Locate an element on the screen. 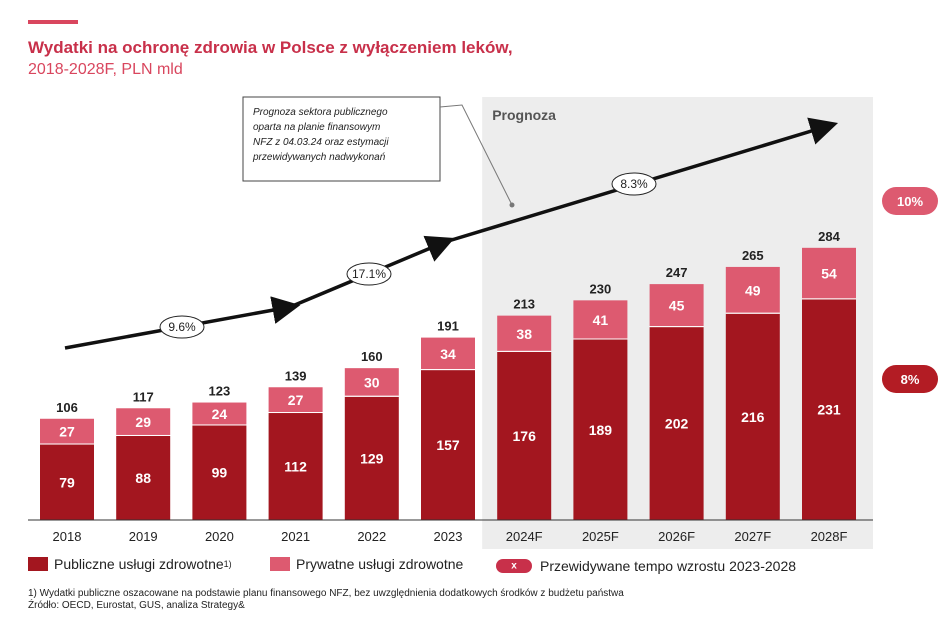 This screenshot has height=618, width=948. x-tick-label: 2018 is located at coordinates (67, 536).